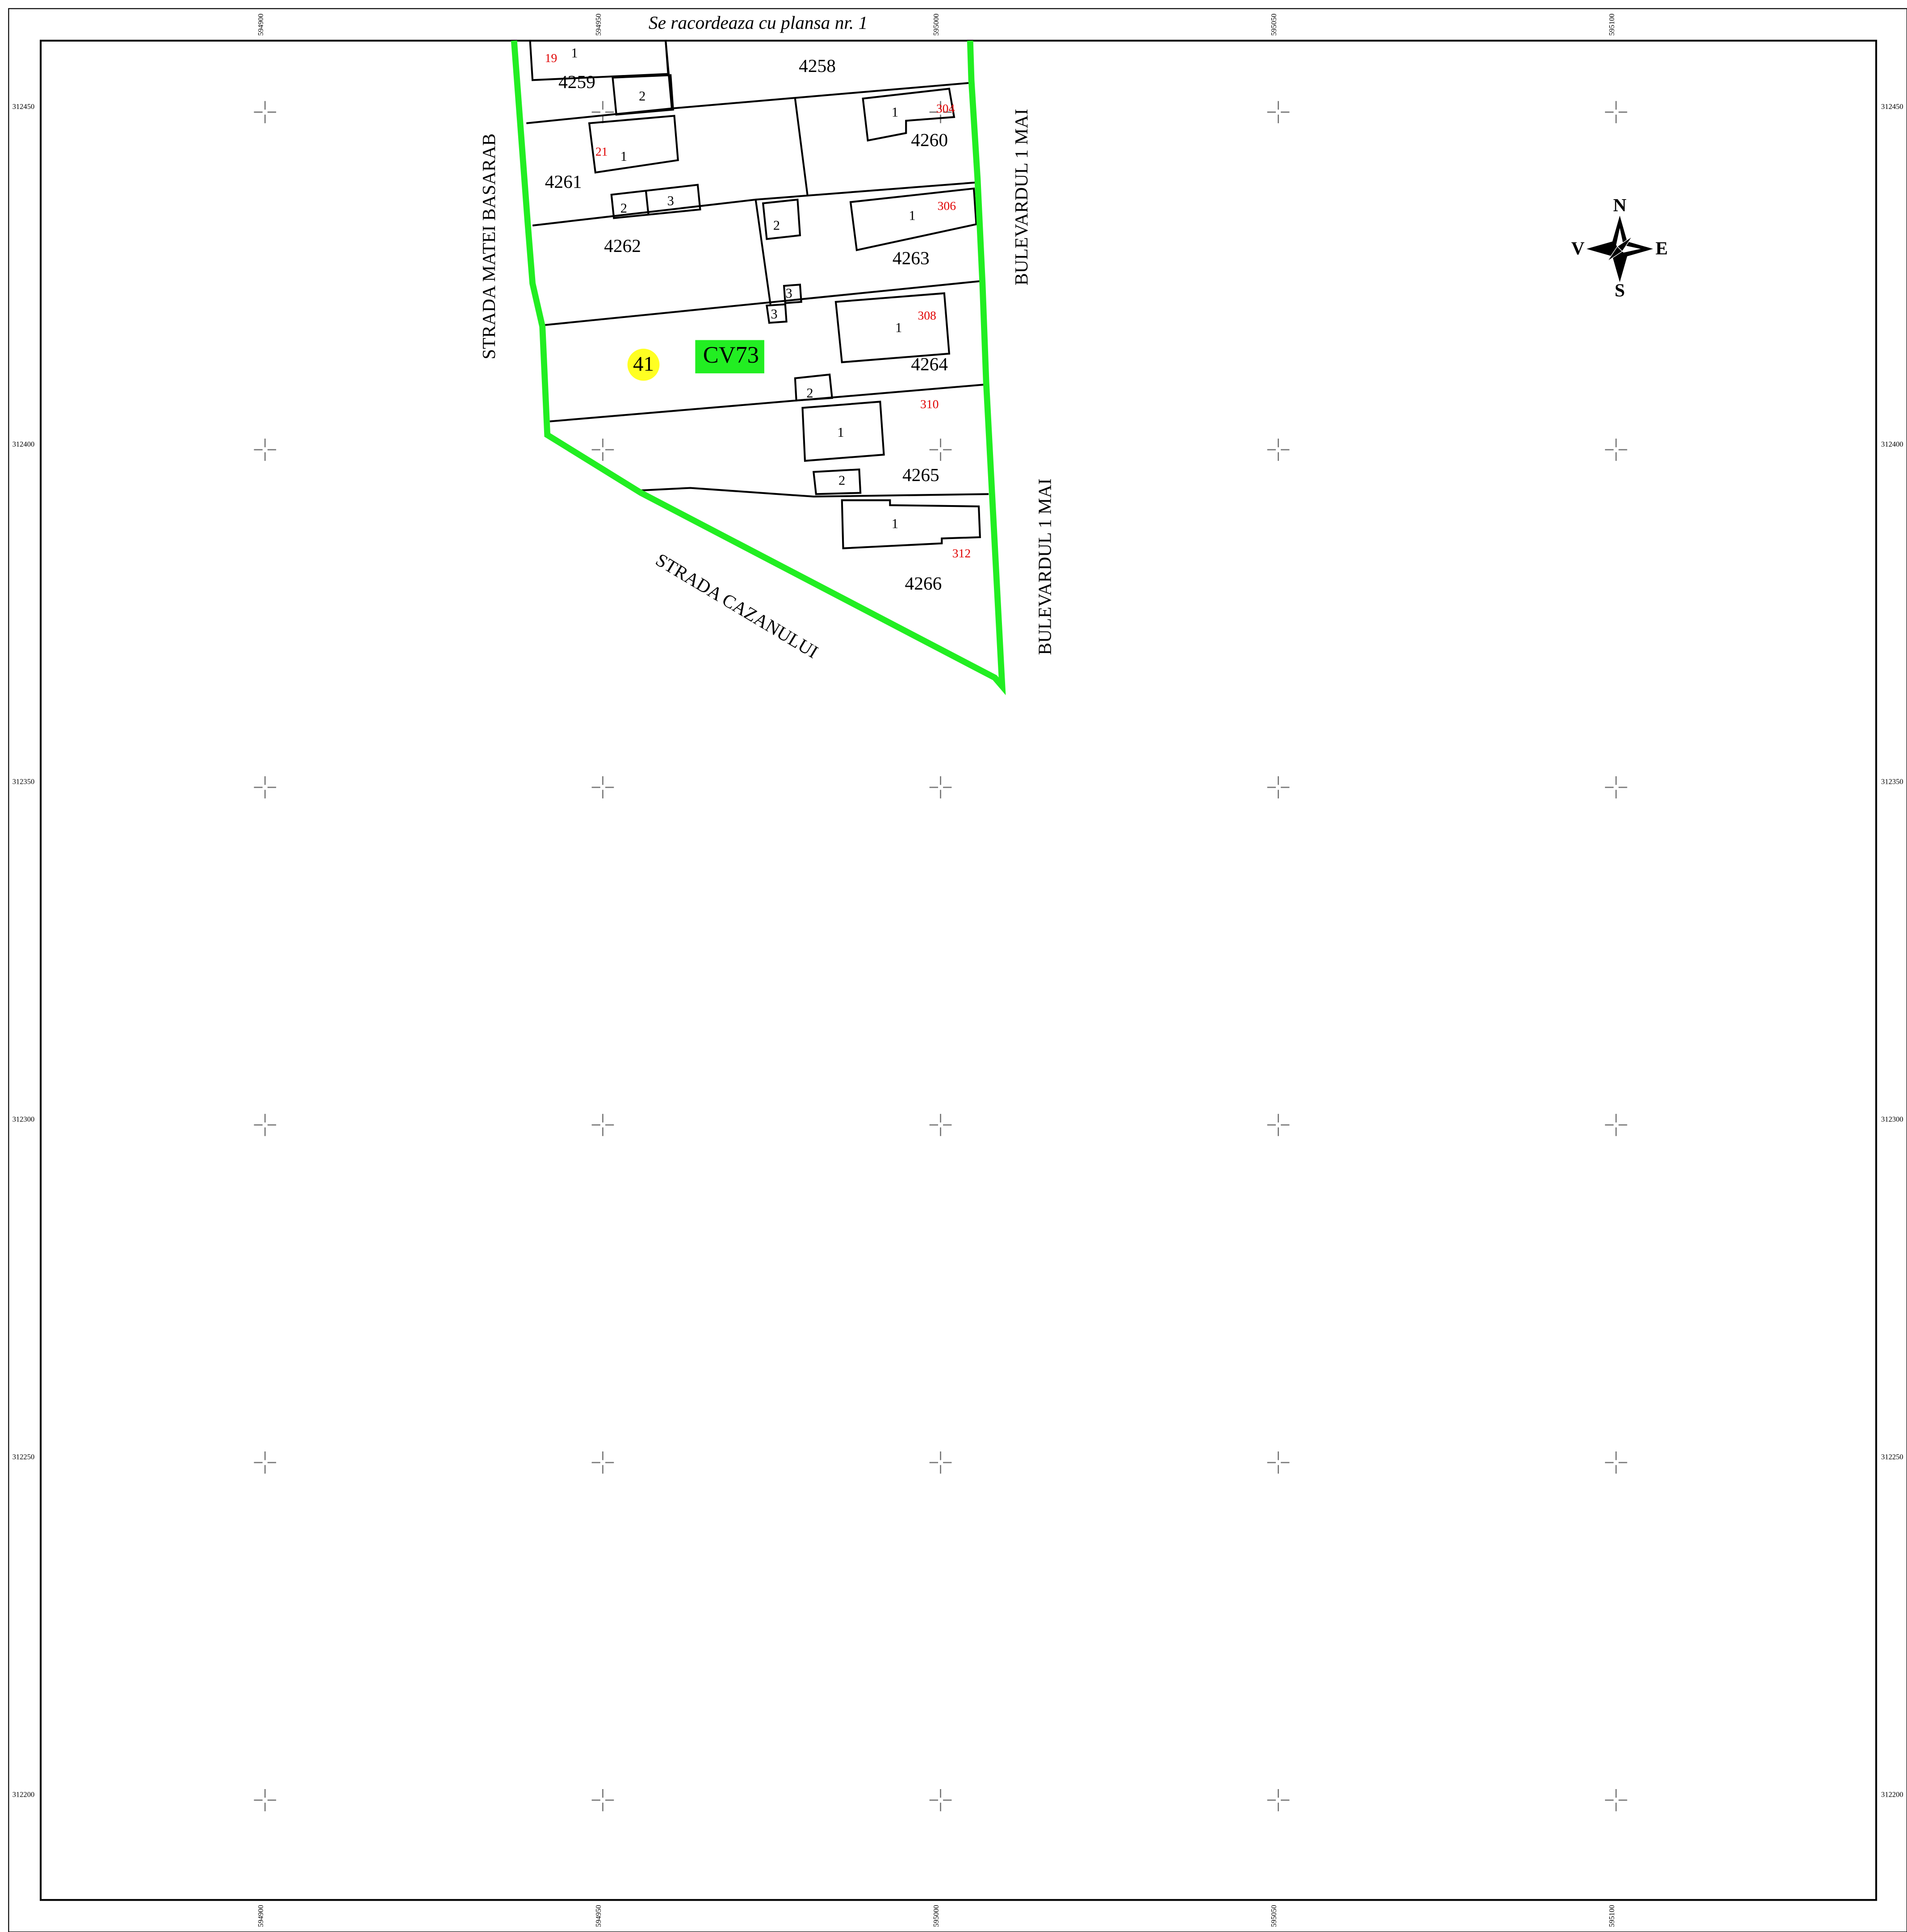  Describe the element at coordinates (817, 65) in the screenshot. I see `parcel-number: 4258` at that location.